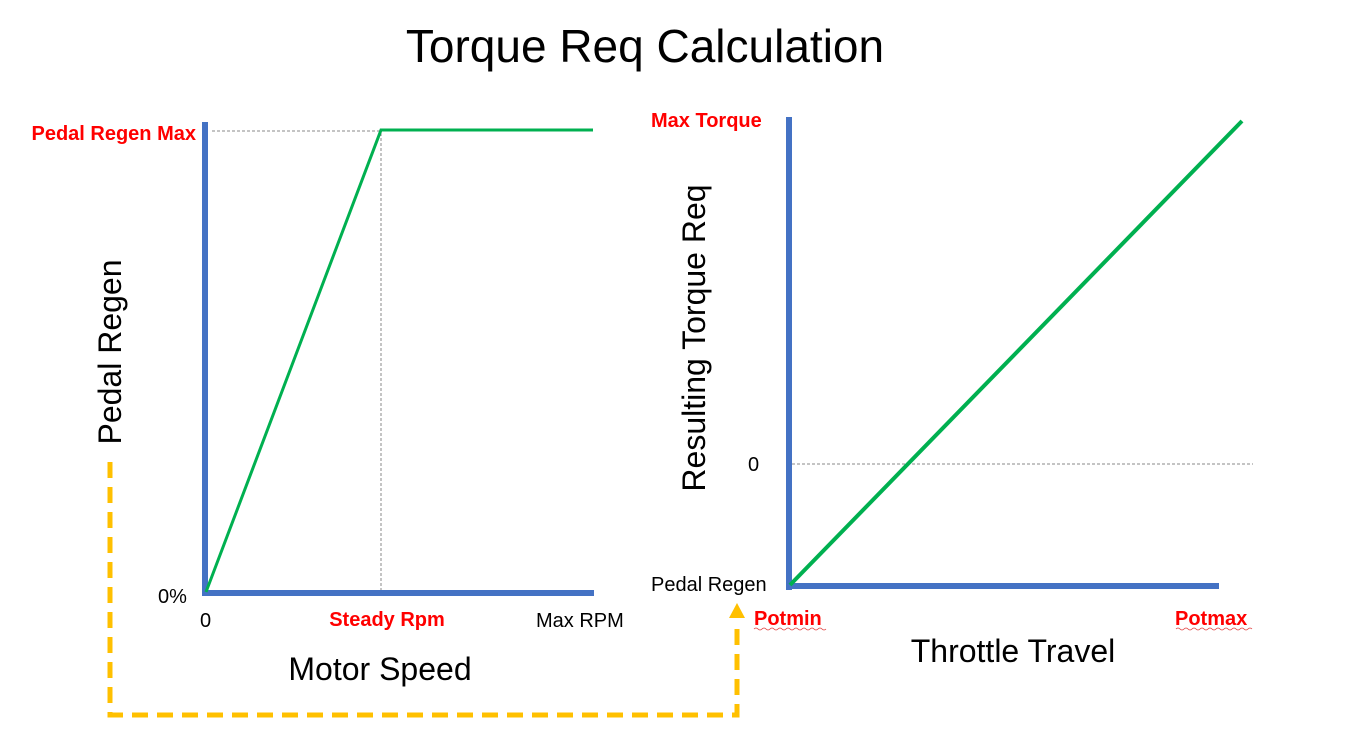  I want to click on zero-percent-label: 0%, so click(172, 597).